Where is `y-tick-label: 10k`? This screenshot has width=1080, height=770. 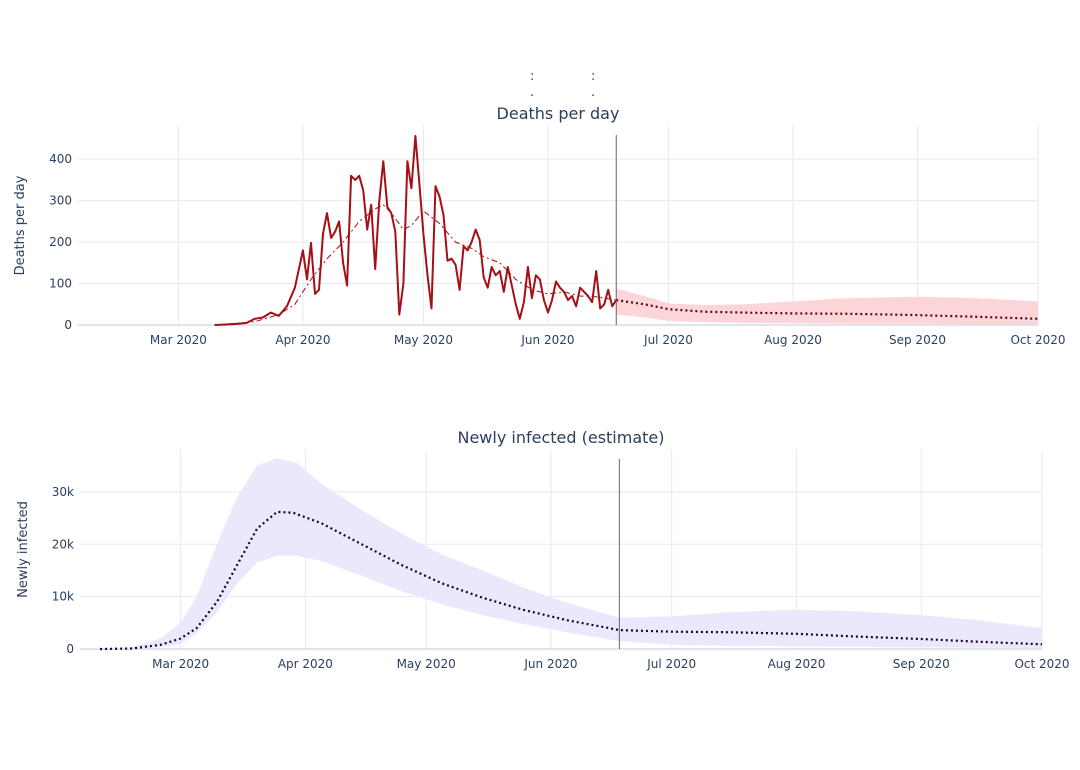 y-tick-label: 10k is located at coordinates (63, 597).